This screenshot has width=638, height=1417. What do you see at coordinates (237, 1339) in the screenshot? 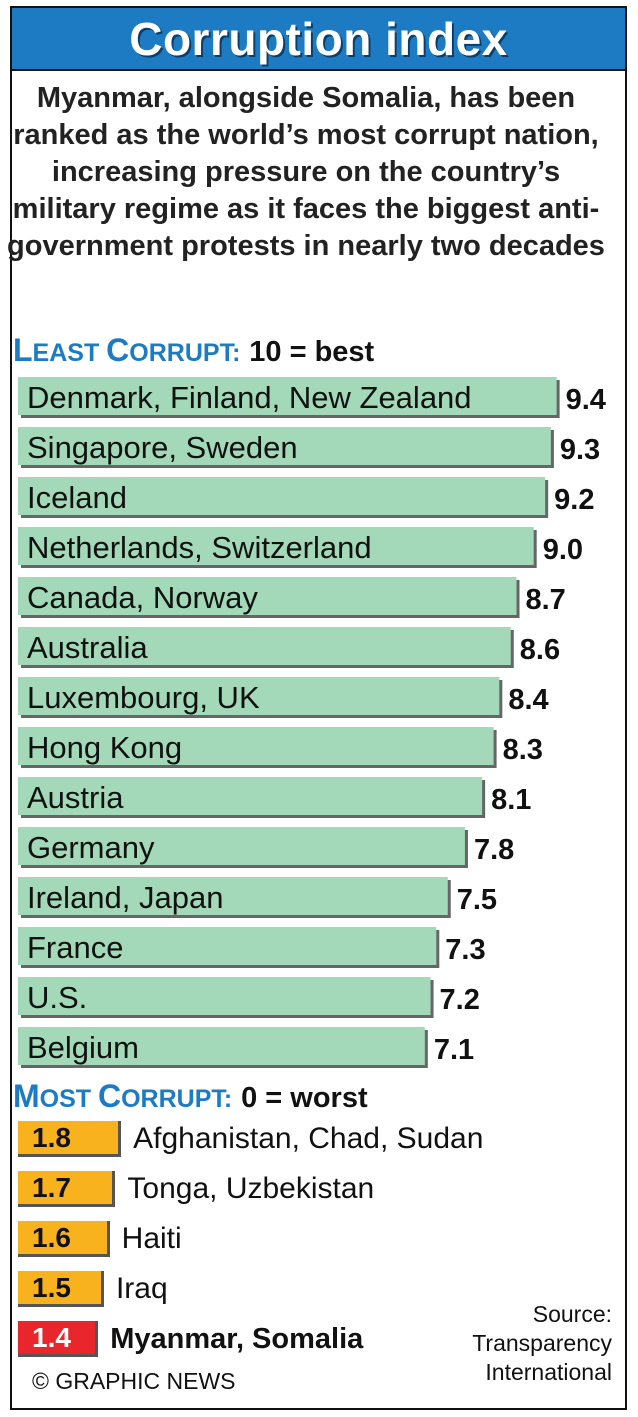
I see `worst-category-label: Myanmar, Somalia` at bounding box center [237, 1339].